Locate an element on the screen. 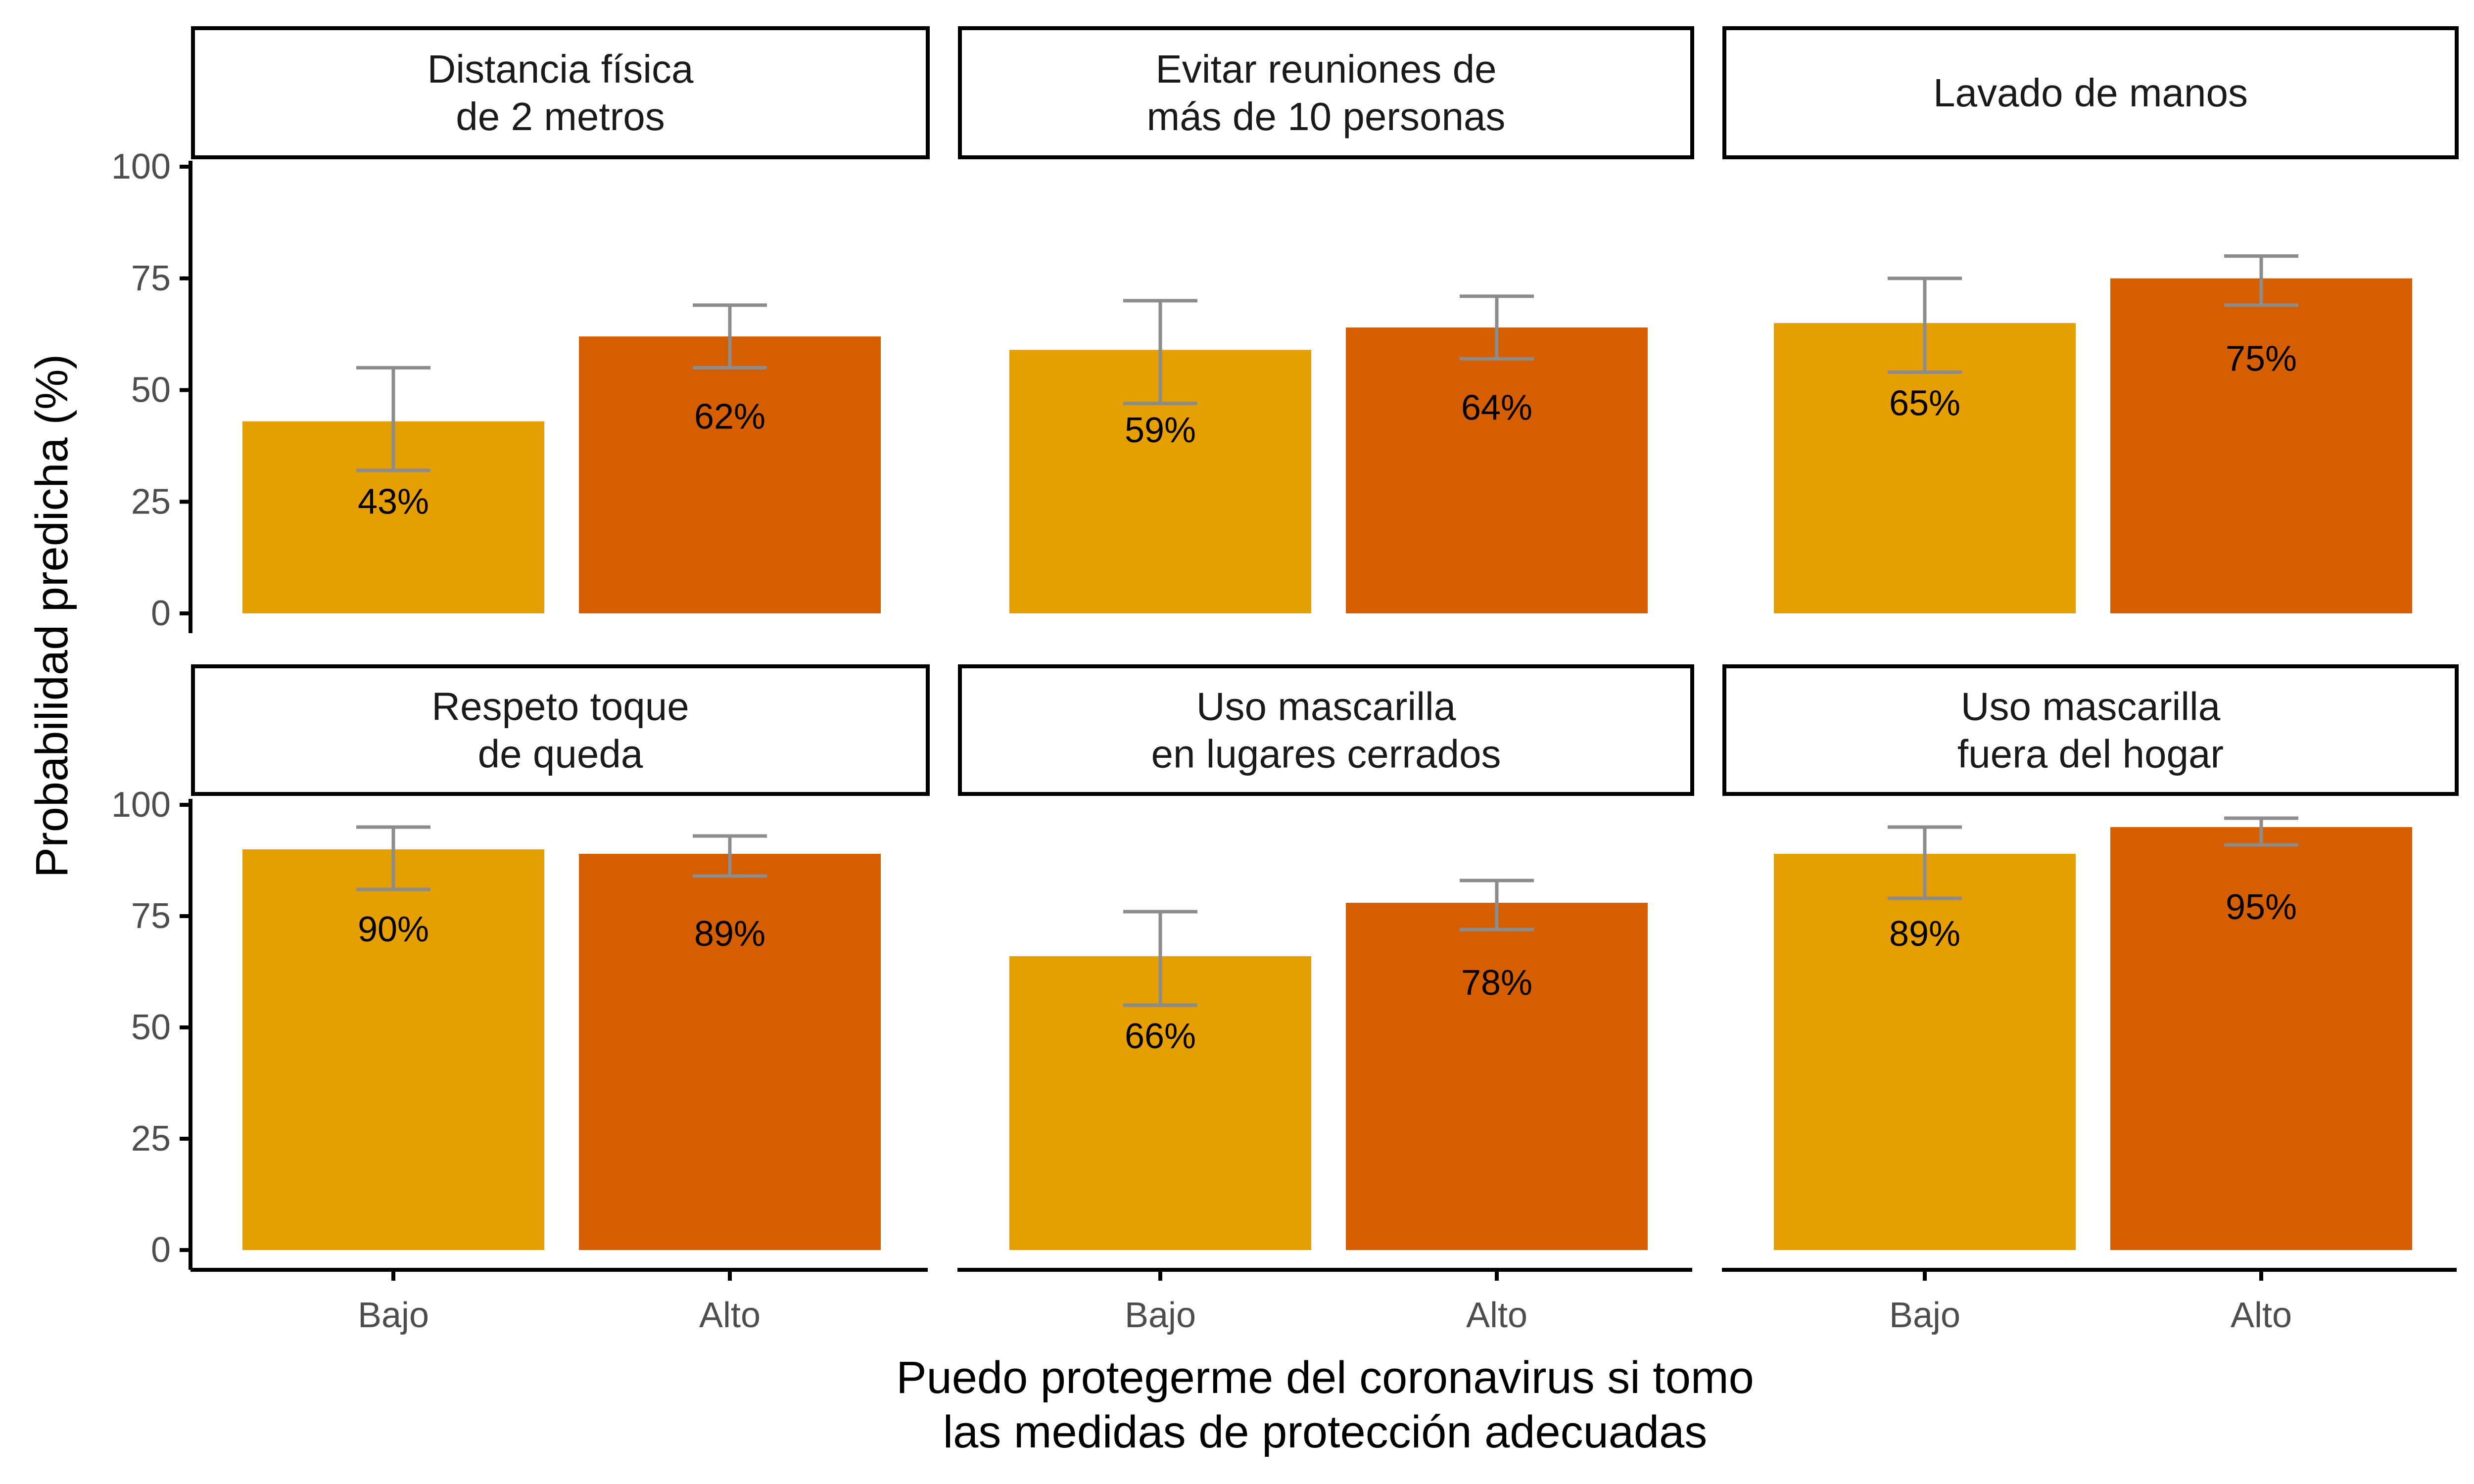 This screenshot has height=1484, width=2474. y-axis-title: Probabilidad predicha (%) is located at coordinates (52, 616).